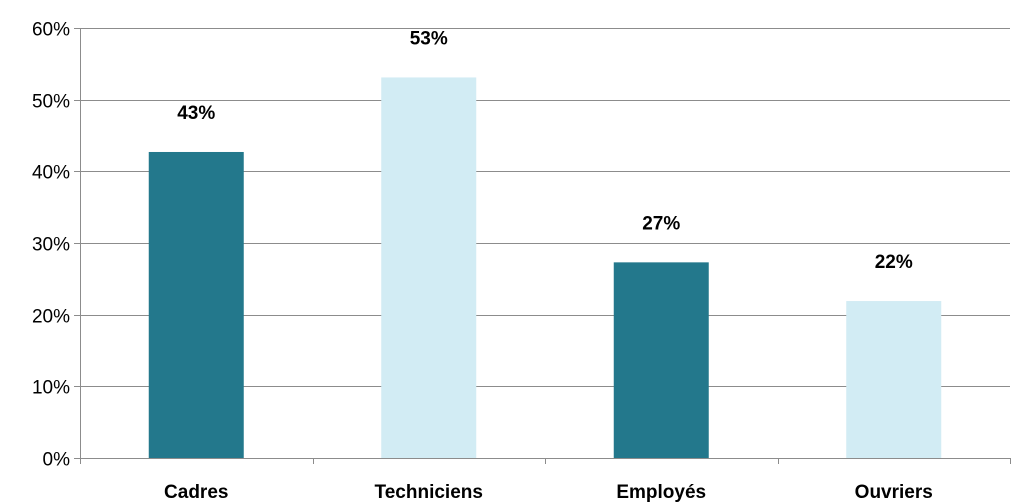 The image size is (1014, 503). Describe the element at coordinates (51, 102) in the screenshot. I see `y-tick-label: 50%` at that location.